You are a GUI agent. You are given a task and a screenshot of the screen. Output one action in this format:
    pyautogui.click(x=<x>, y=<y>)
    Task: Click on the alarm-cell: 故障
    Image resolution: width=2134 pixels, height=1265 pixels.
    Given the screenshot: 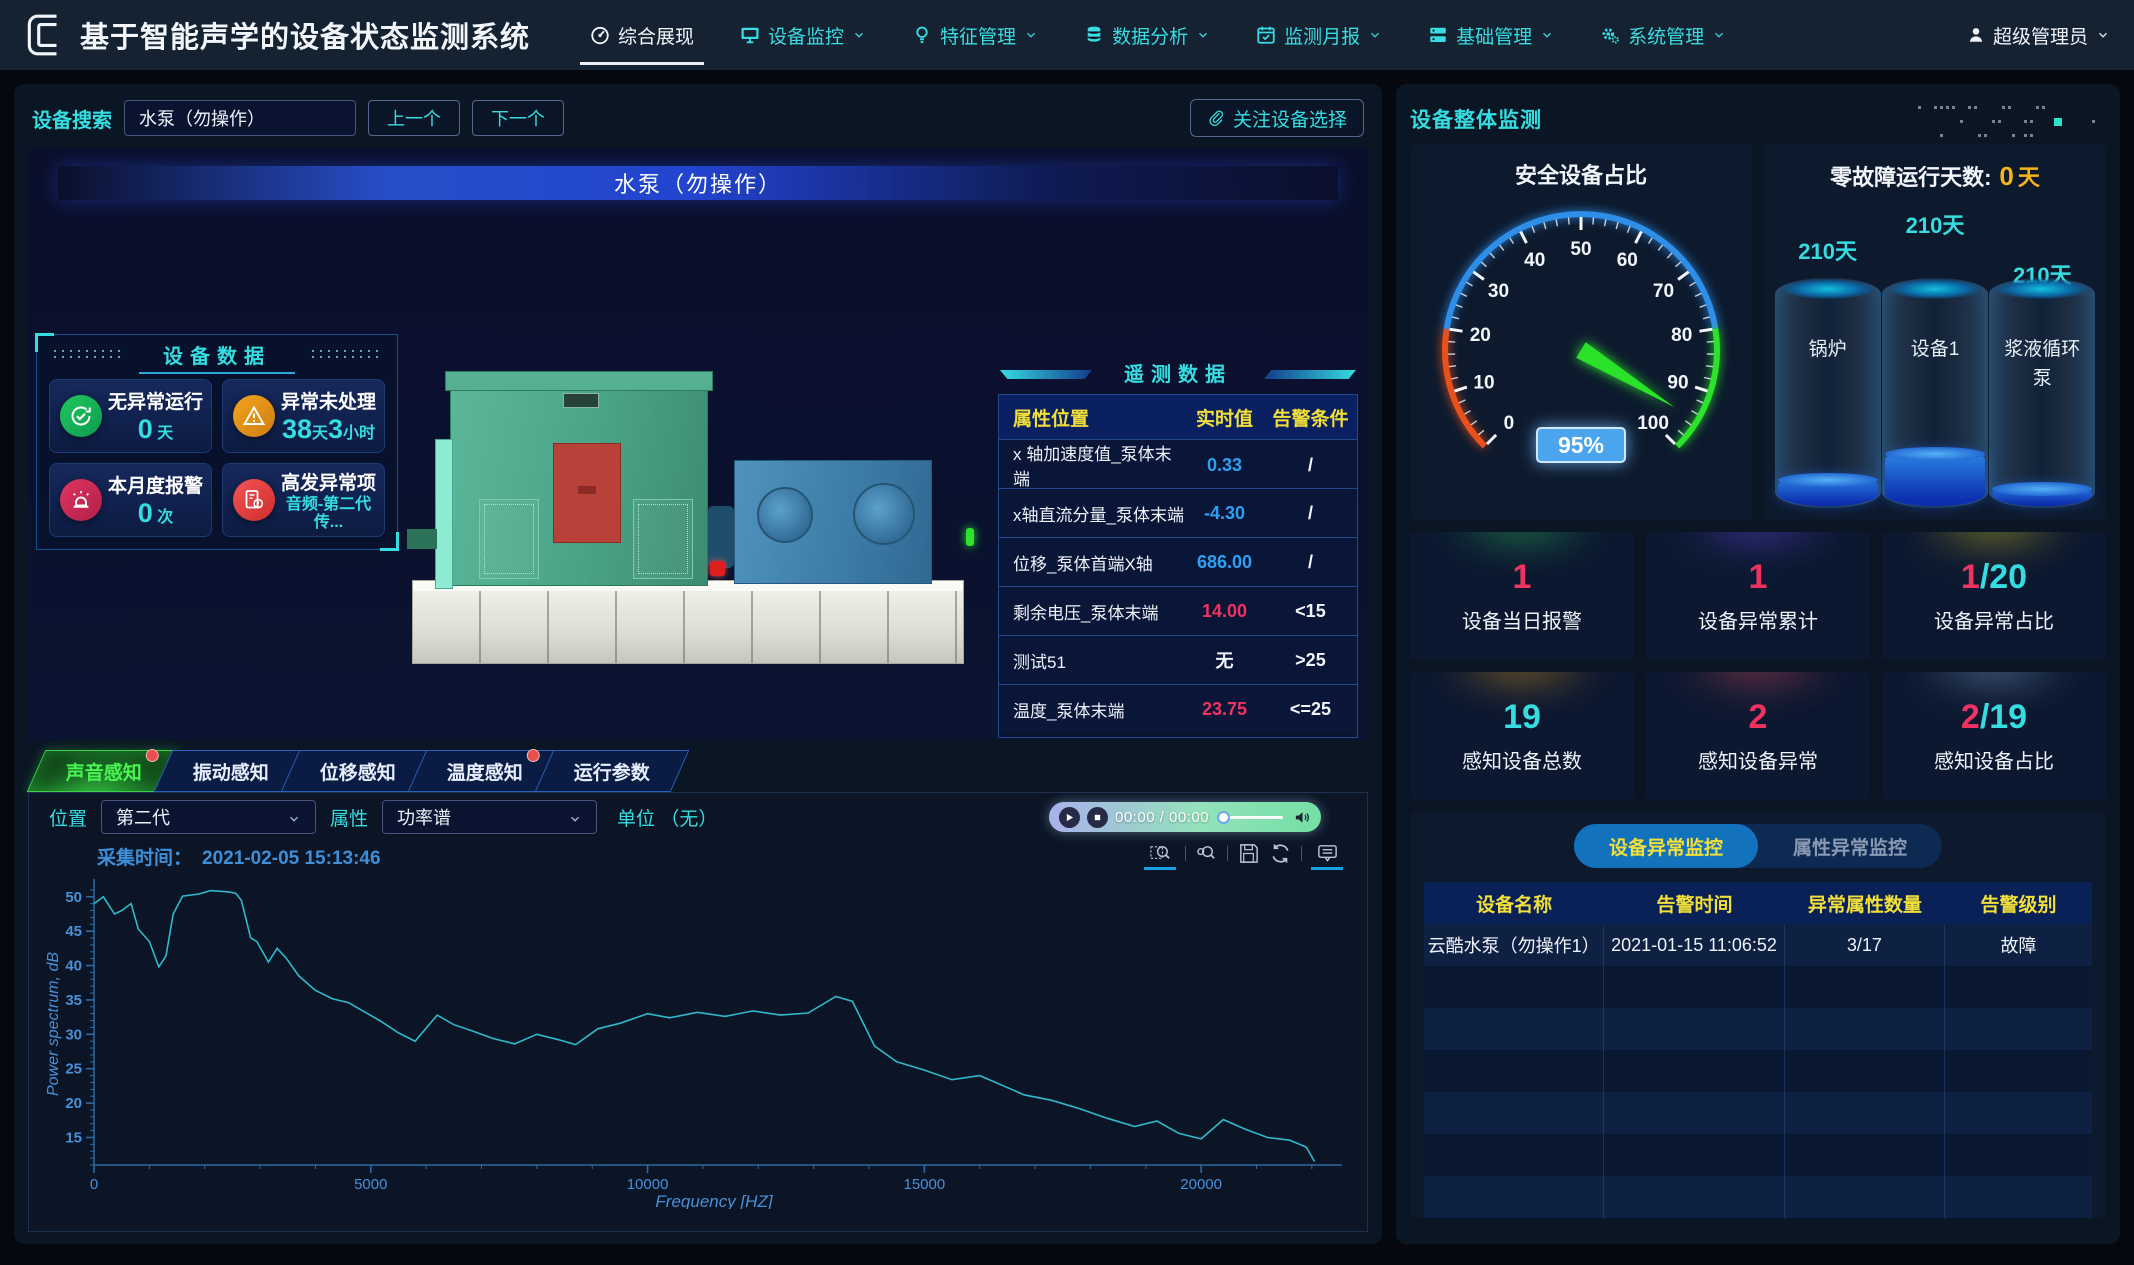 What is the action you would take?
    pyautogui.click(x=2018, y=946)
    